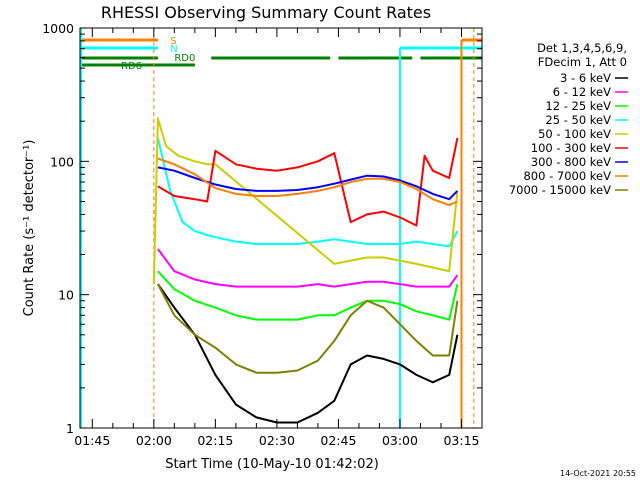 This screenshot has width=640, height=480. Describe the element at coordinates (173, 41) in the screenshot. I see `annotation-s: S` at that location.